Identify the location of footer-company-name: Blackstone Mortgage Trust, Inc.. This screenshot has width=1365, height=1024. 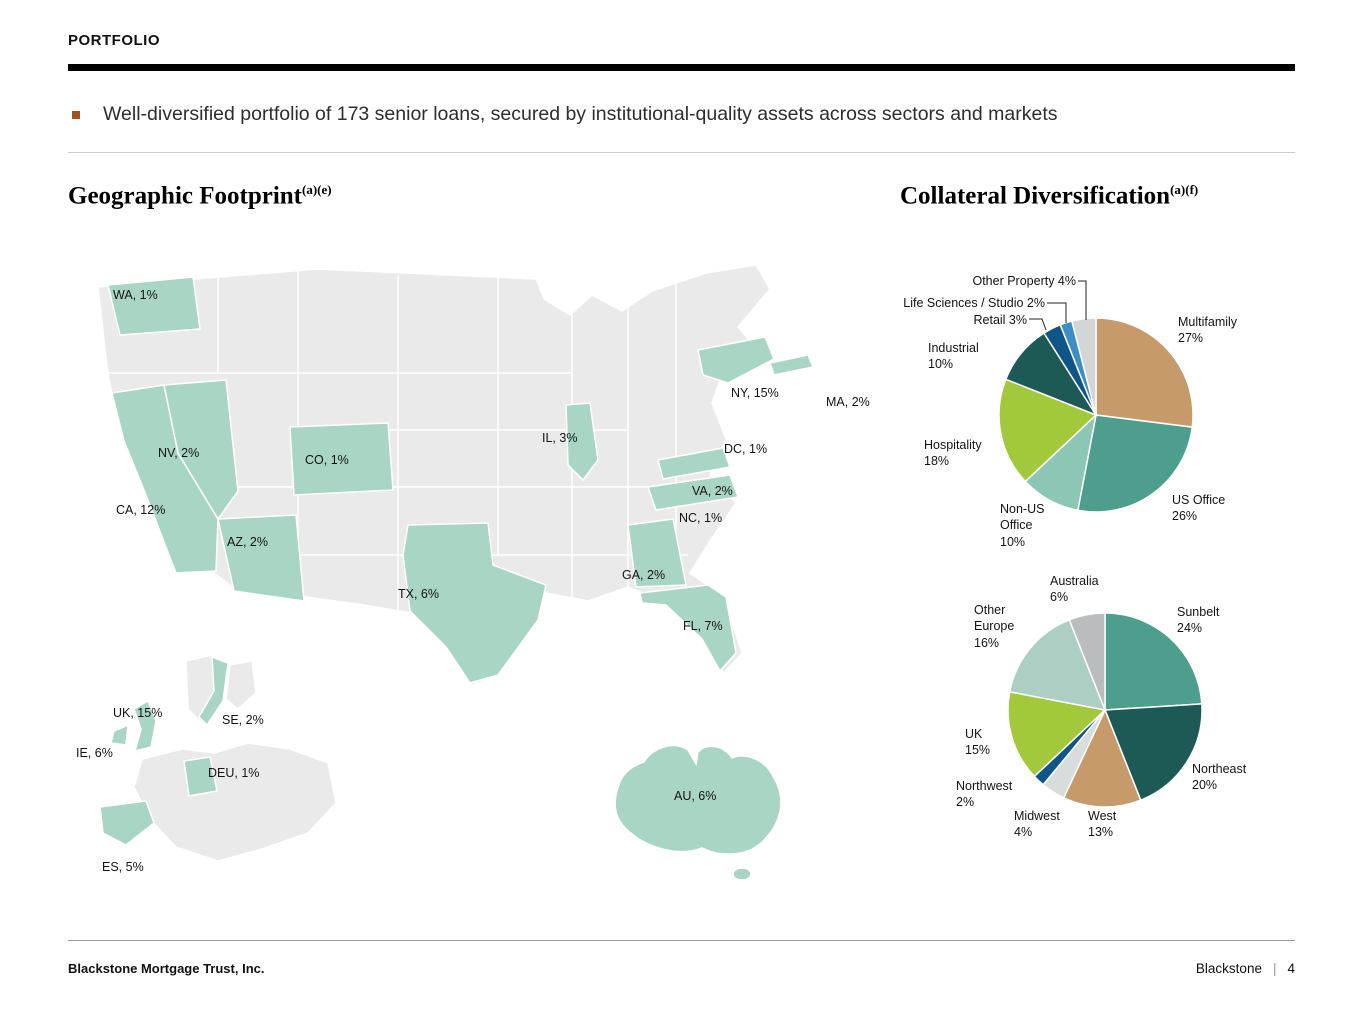
(166, 968).